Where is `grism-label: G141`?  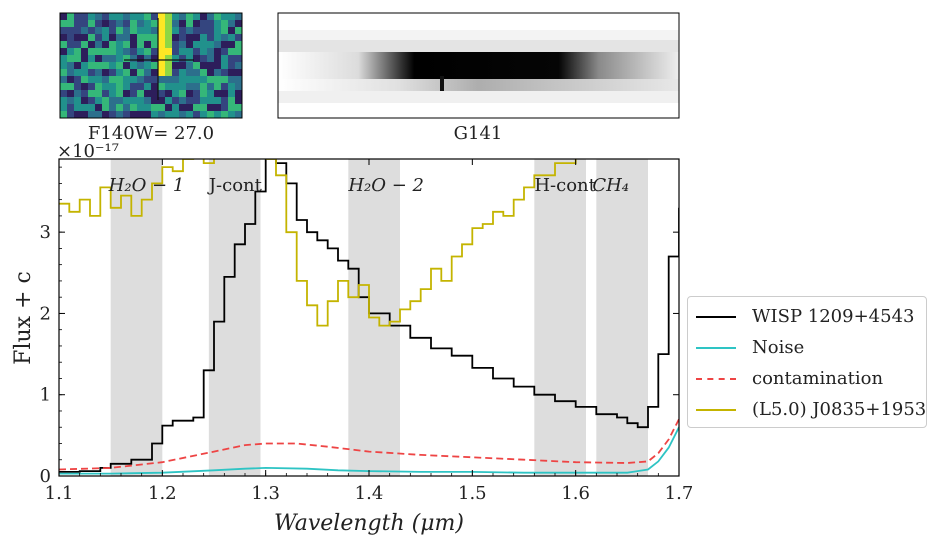
grism-label: G141 is located at coordinates (478, 133).